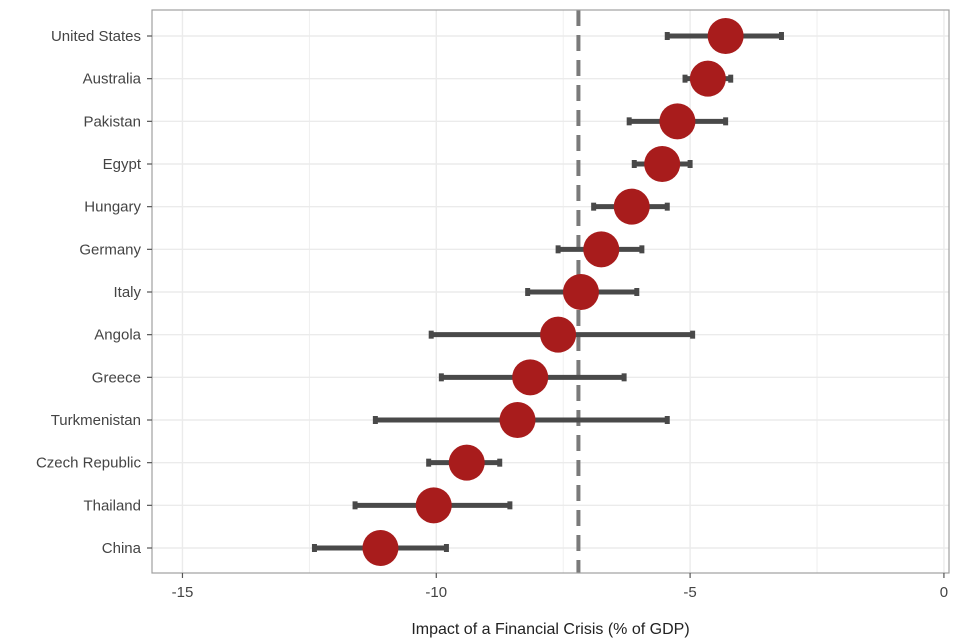  Describe the element at coordinates (110, 249) in the screenshot. I see `y-tick-label: Germany` at that location.